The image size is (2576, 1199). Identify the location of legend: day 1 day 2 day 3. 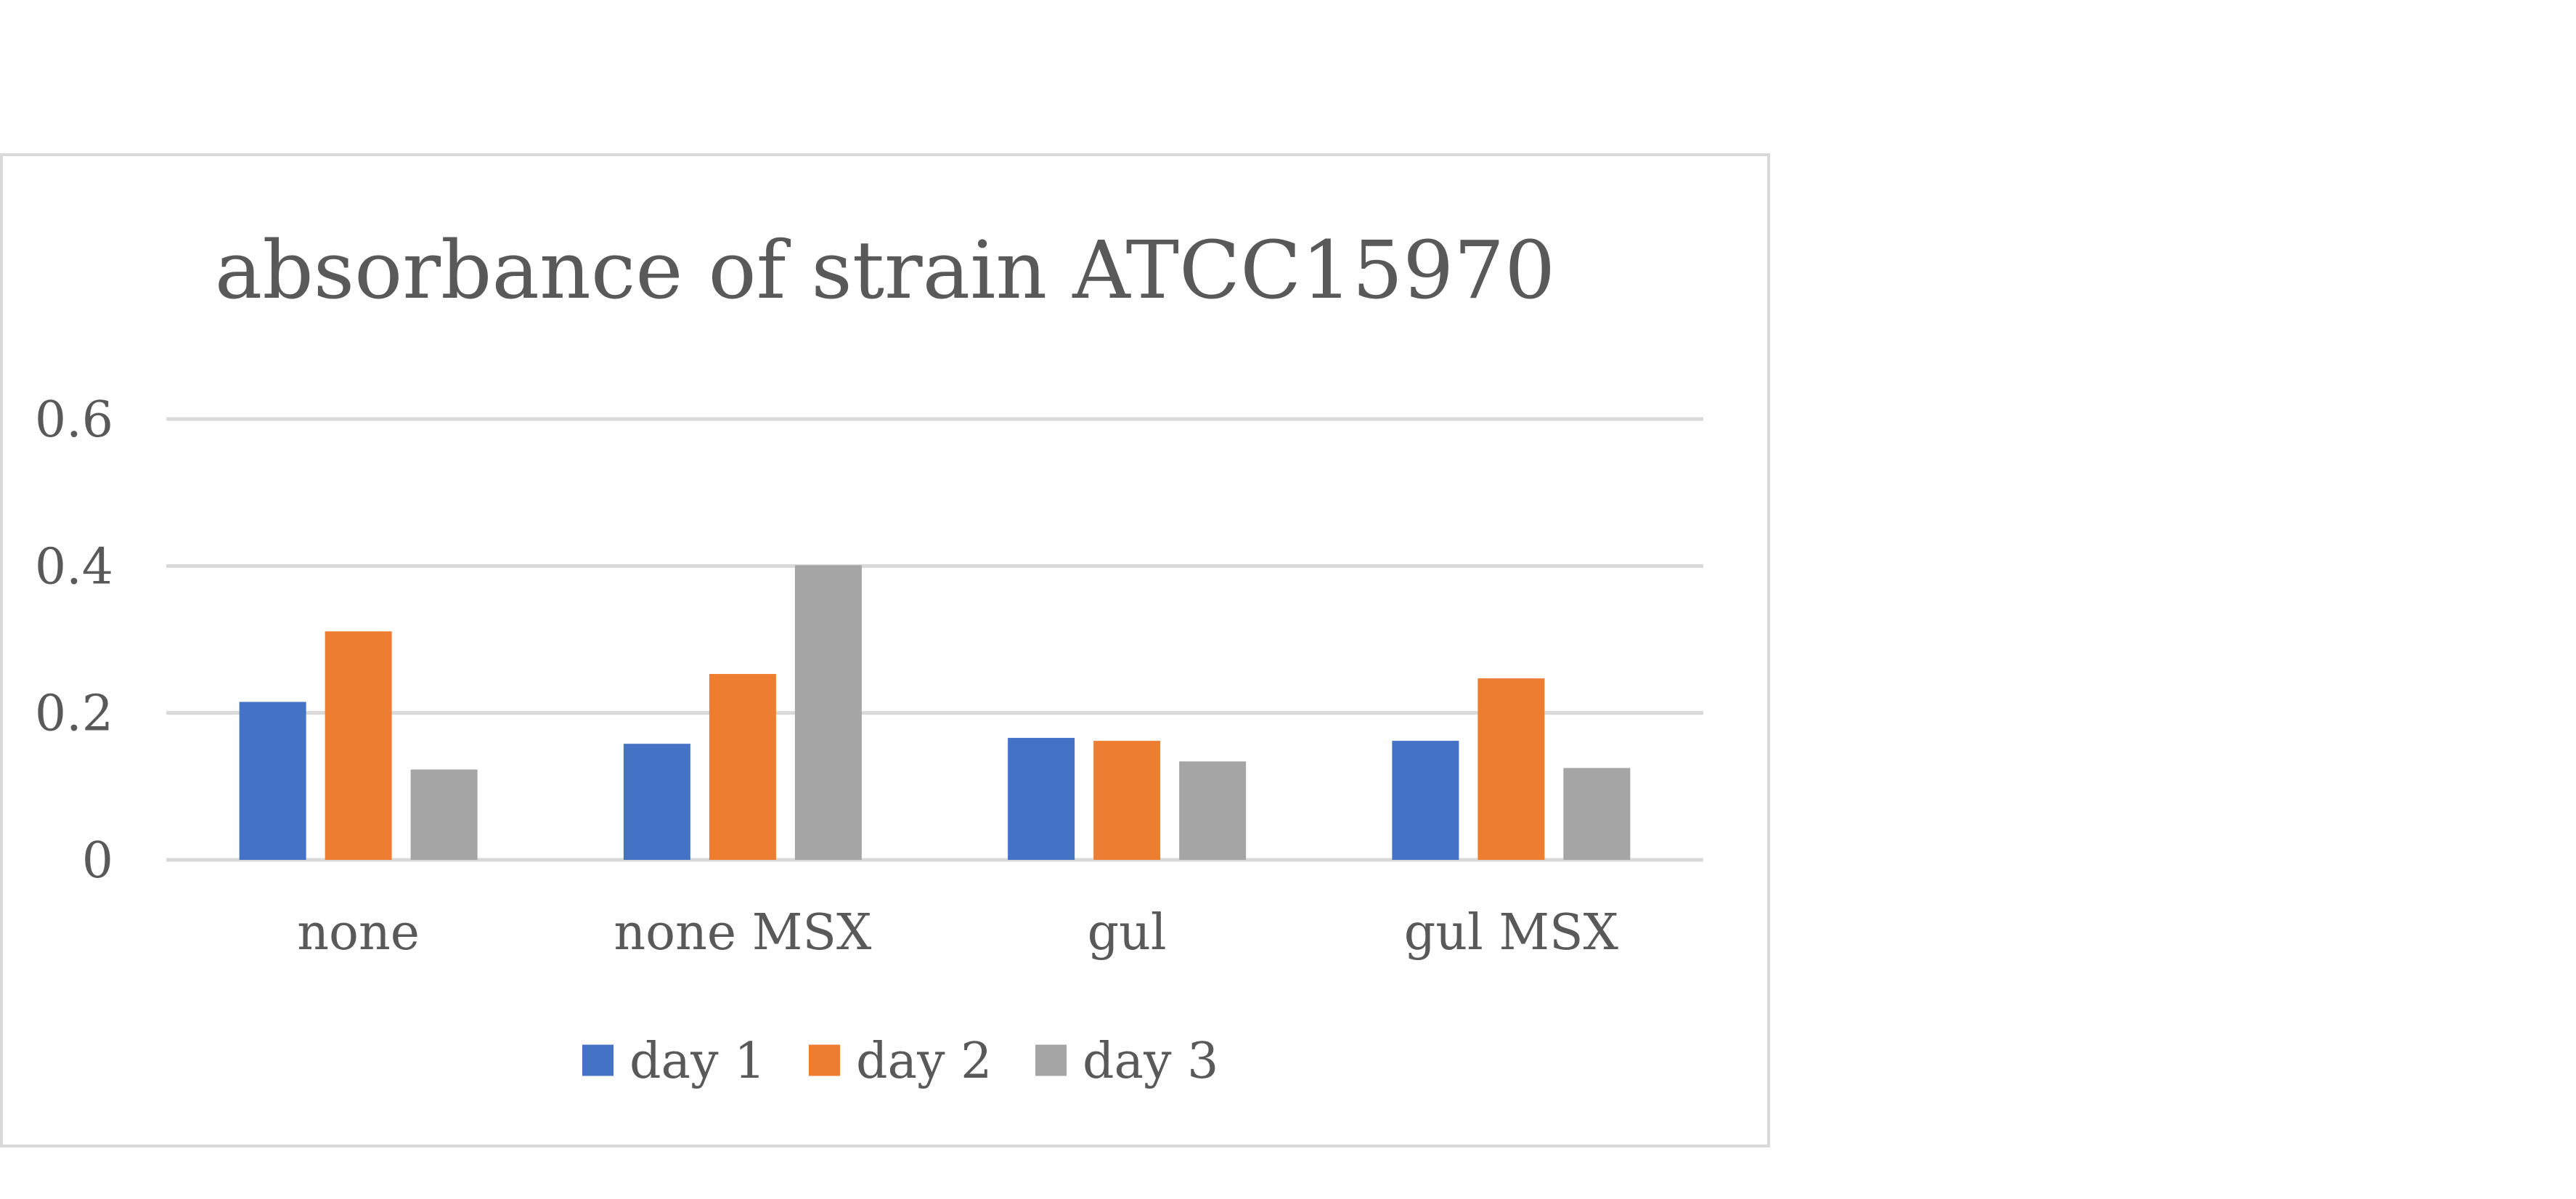
(900, 1061).